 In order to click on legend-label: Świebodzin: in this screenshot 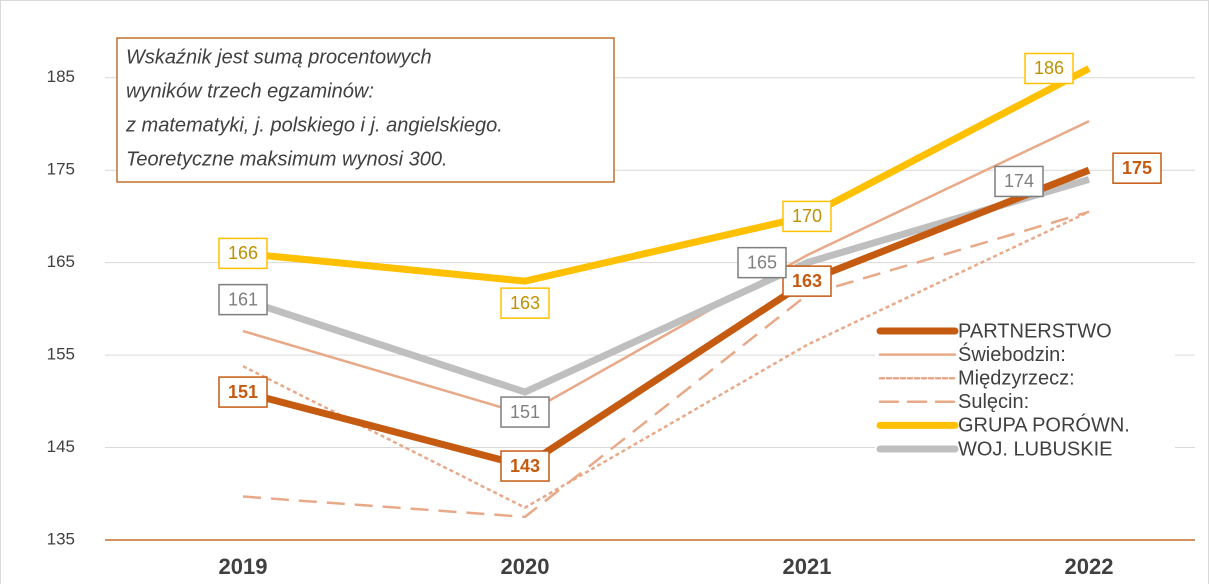, I will do `click(1012, 354)`.